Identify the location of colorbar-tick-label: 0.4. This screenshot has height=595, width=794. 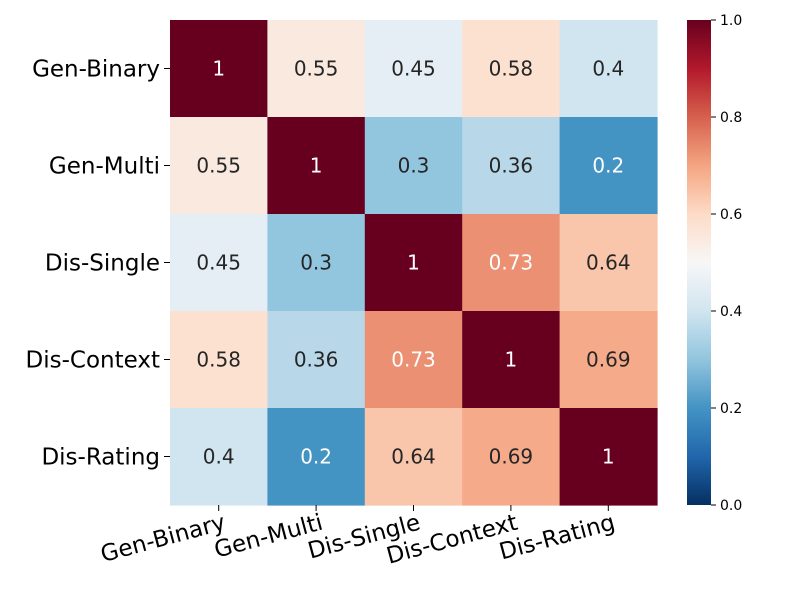
(731, 312).